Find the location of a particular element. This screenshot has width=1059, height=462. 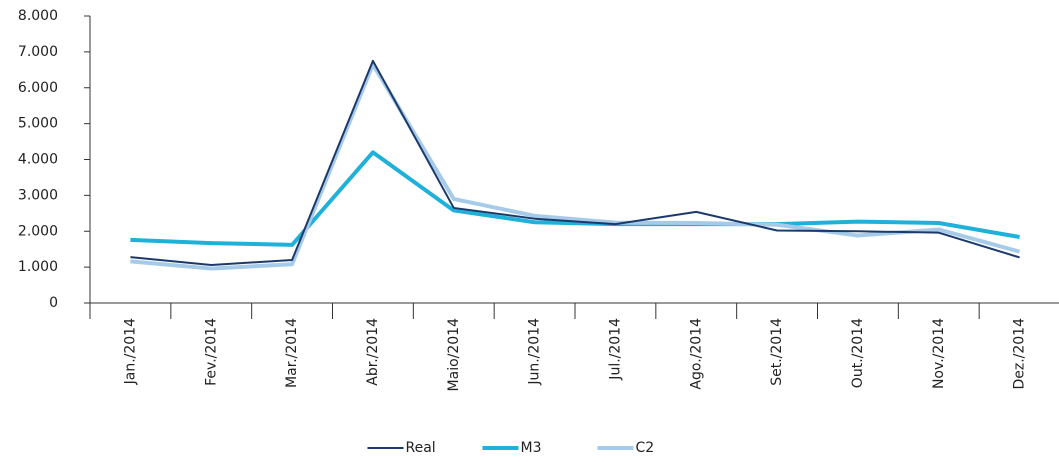

legend-label: M3 is located at coordinates (531, 448).